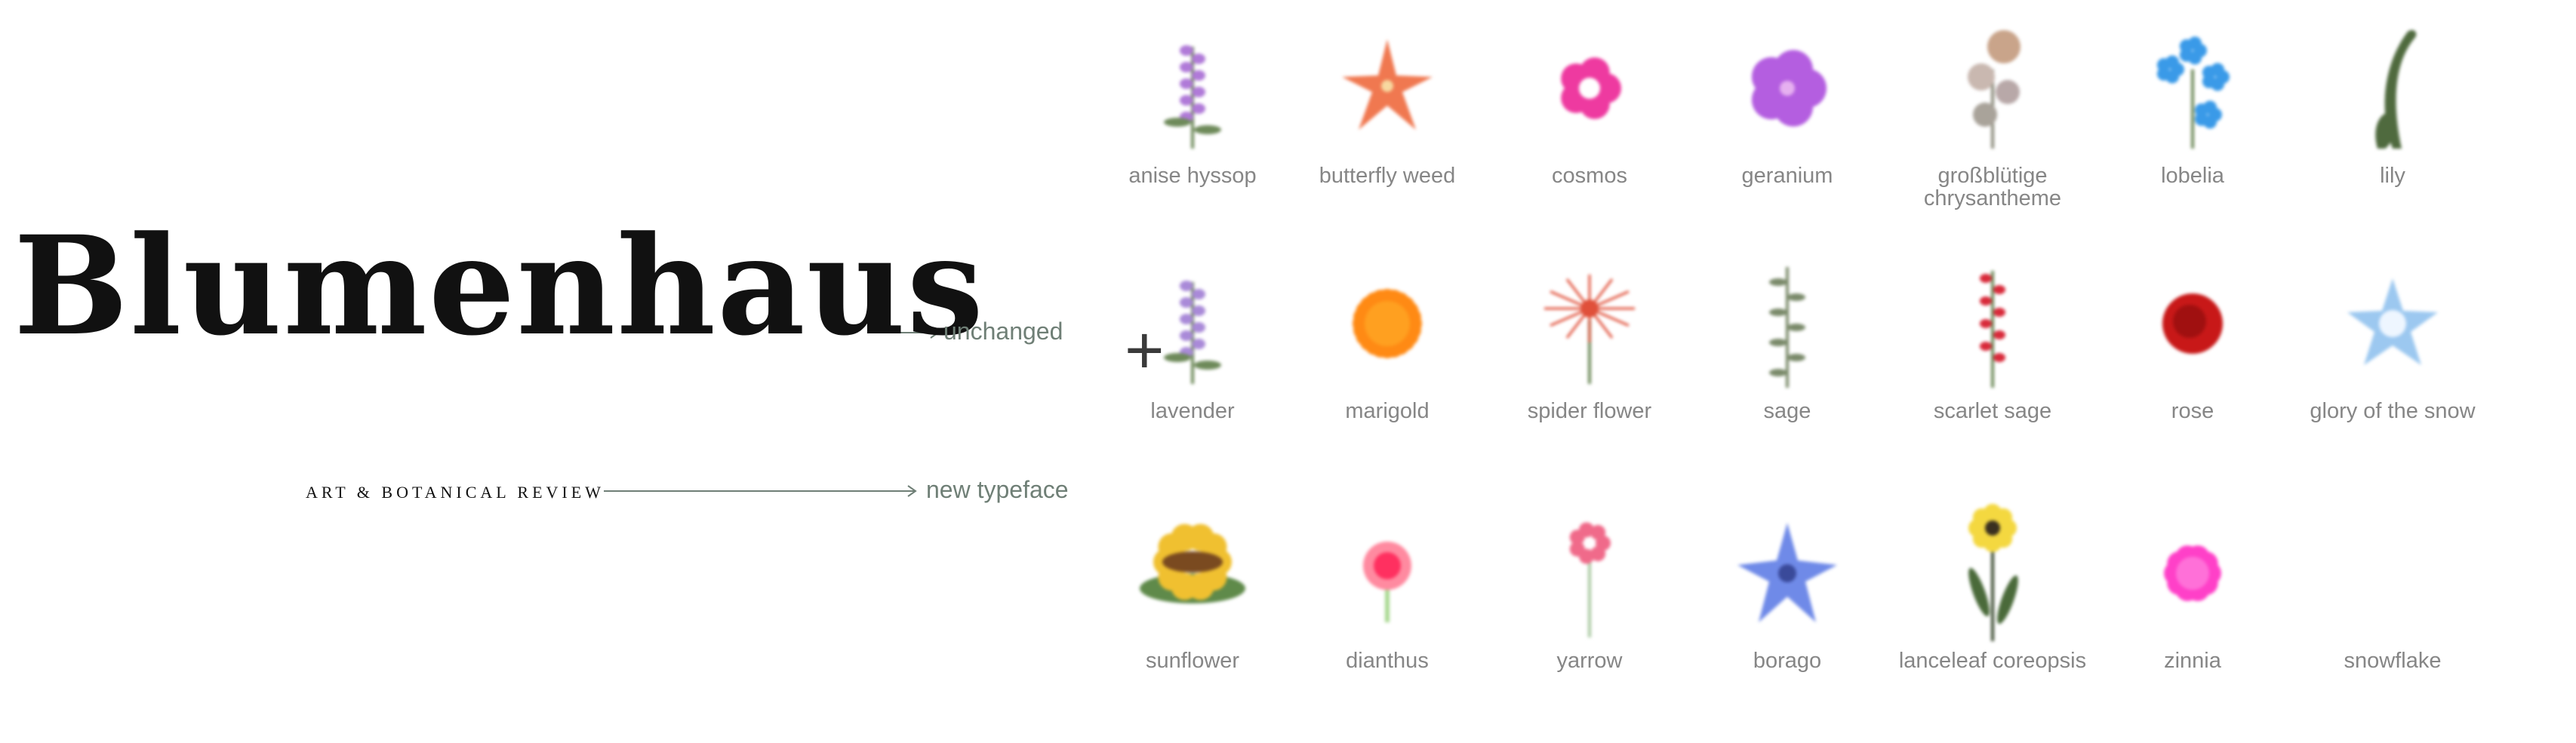 This screenshot has width=2576, height=743. I want to click on flower-tile: glory of the snow, so click(2392, 372).